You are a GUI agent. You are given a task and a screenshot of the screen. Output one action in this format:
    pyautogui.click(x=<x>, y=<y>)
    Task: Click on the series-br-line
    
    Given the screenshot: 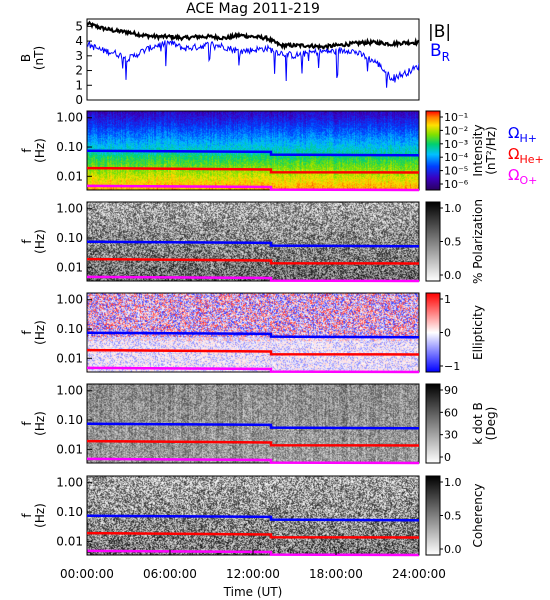 What is the action you would take?
    pyautogui.click(x=253, y=64)
    